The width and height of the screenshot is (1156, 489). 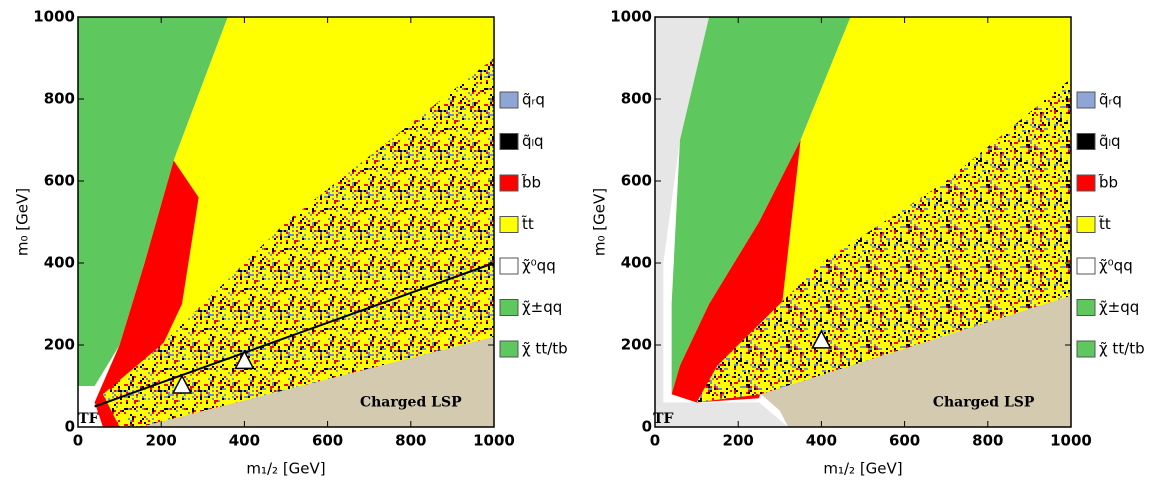 I want to click on boundary-line, so click(x=294, y=335).